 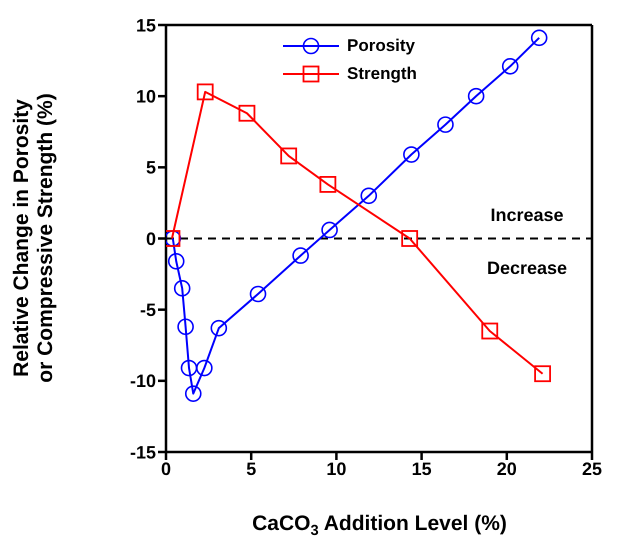 I want to click on y-axis-title: Relative Change in Porosity or Compressive Strength (%), so click(x=33, y=238).